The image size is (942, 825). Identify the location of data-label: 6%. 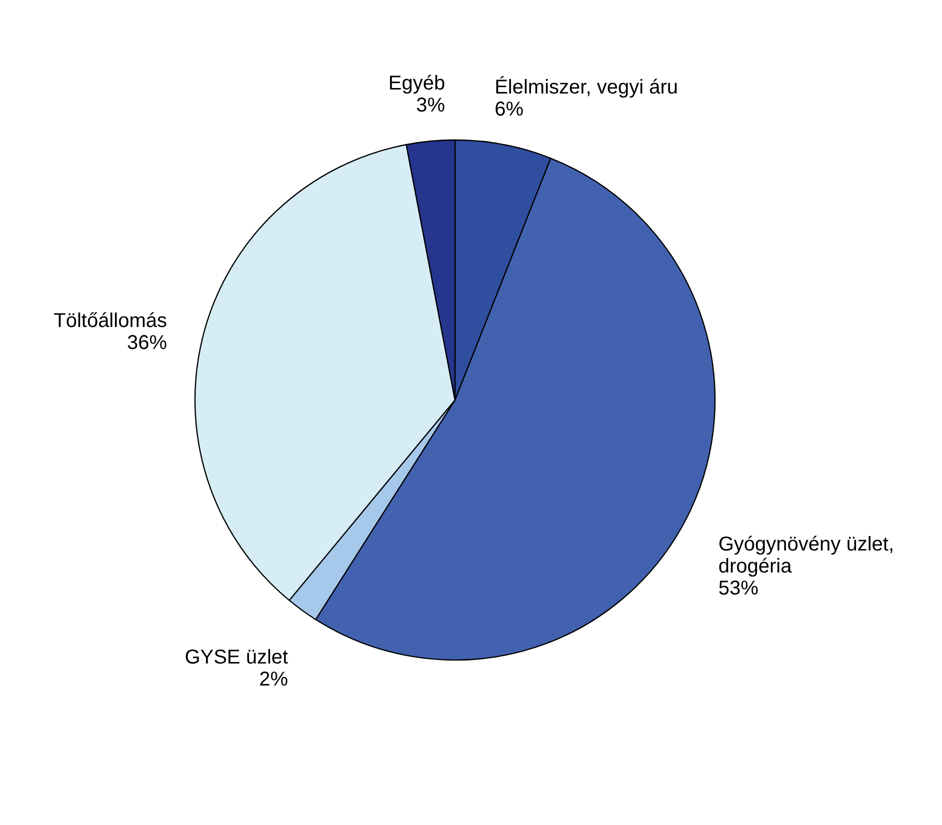
(509, 109).